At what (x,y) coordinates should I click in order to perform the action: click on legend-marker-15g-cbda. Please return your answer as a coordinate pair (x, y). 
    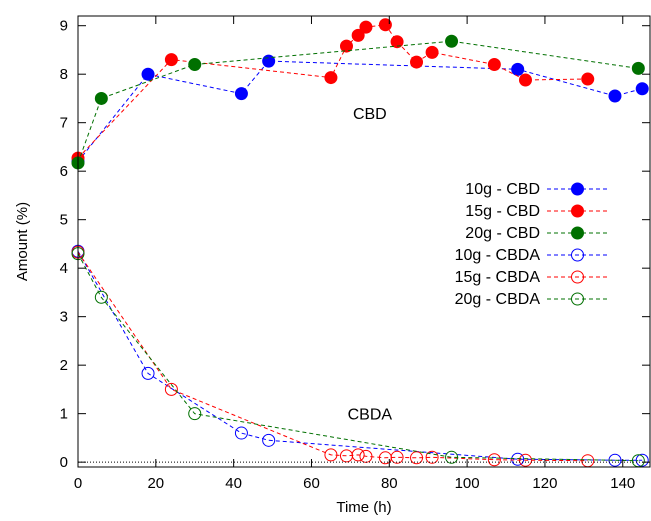
    Looking at the image, I should click on (577, 277).